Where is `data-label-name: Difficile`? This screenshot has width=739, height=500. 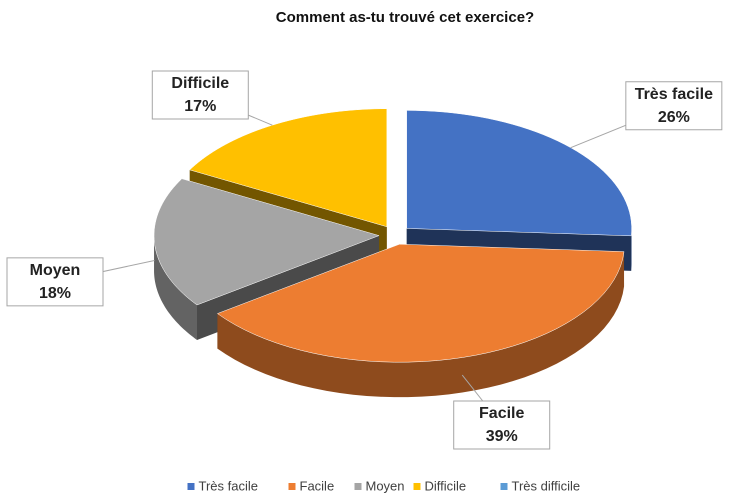 data-label-name: Difficile is located at coordinates (200, 83).